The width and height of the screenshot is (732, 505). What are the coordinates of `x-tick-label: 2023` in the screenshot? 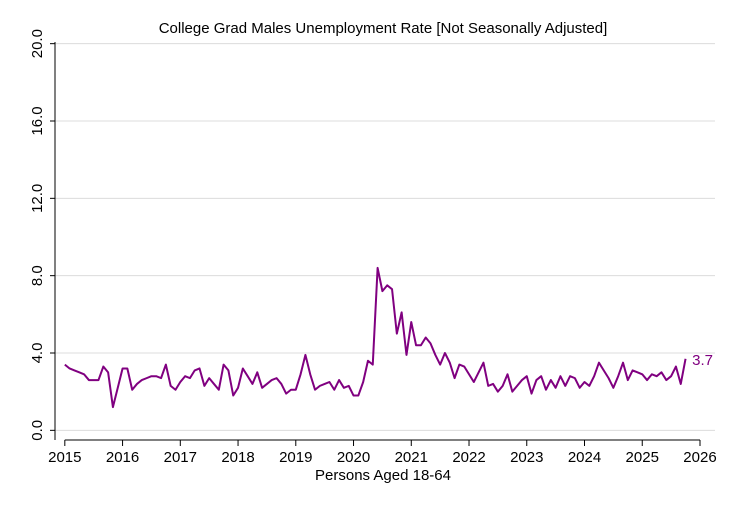 It's located at (526, 457).